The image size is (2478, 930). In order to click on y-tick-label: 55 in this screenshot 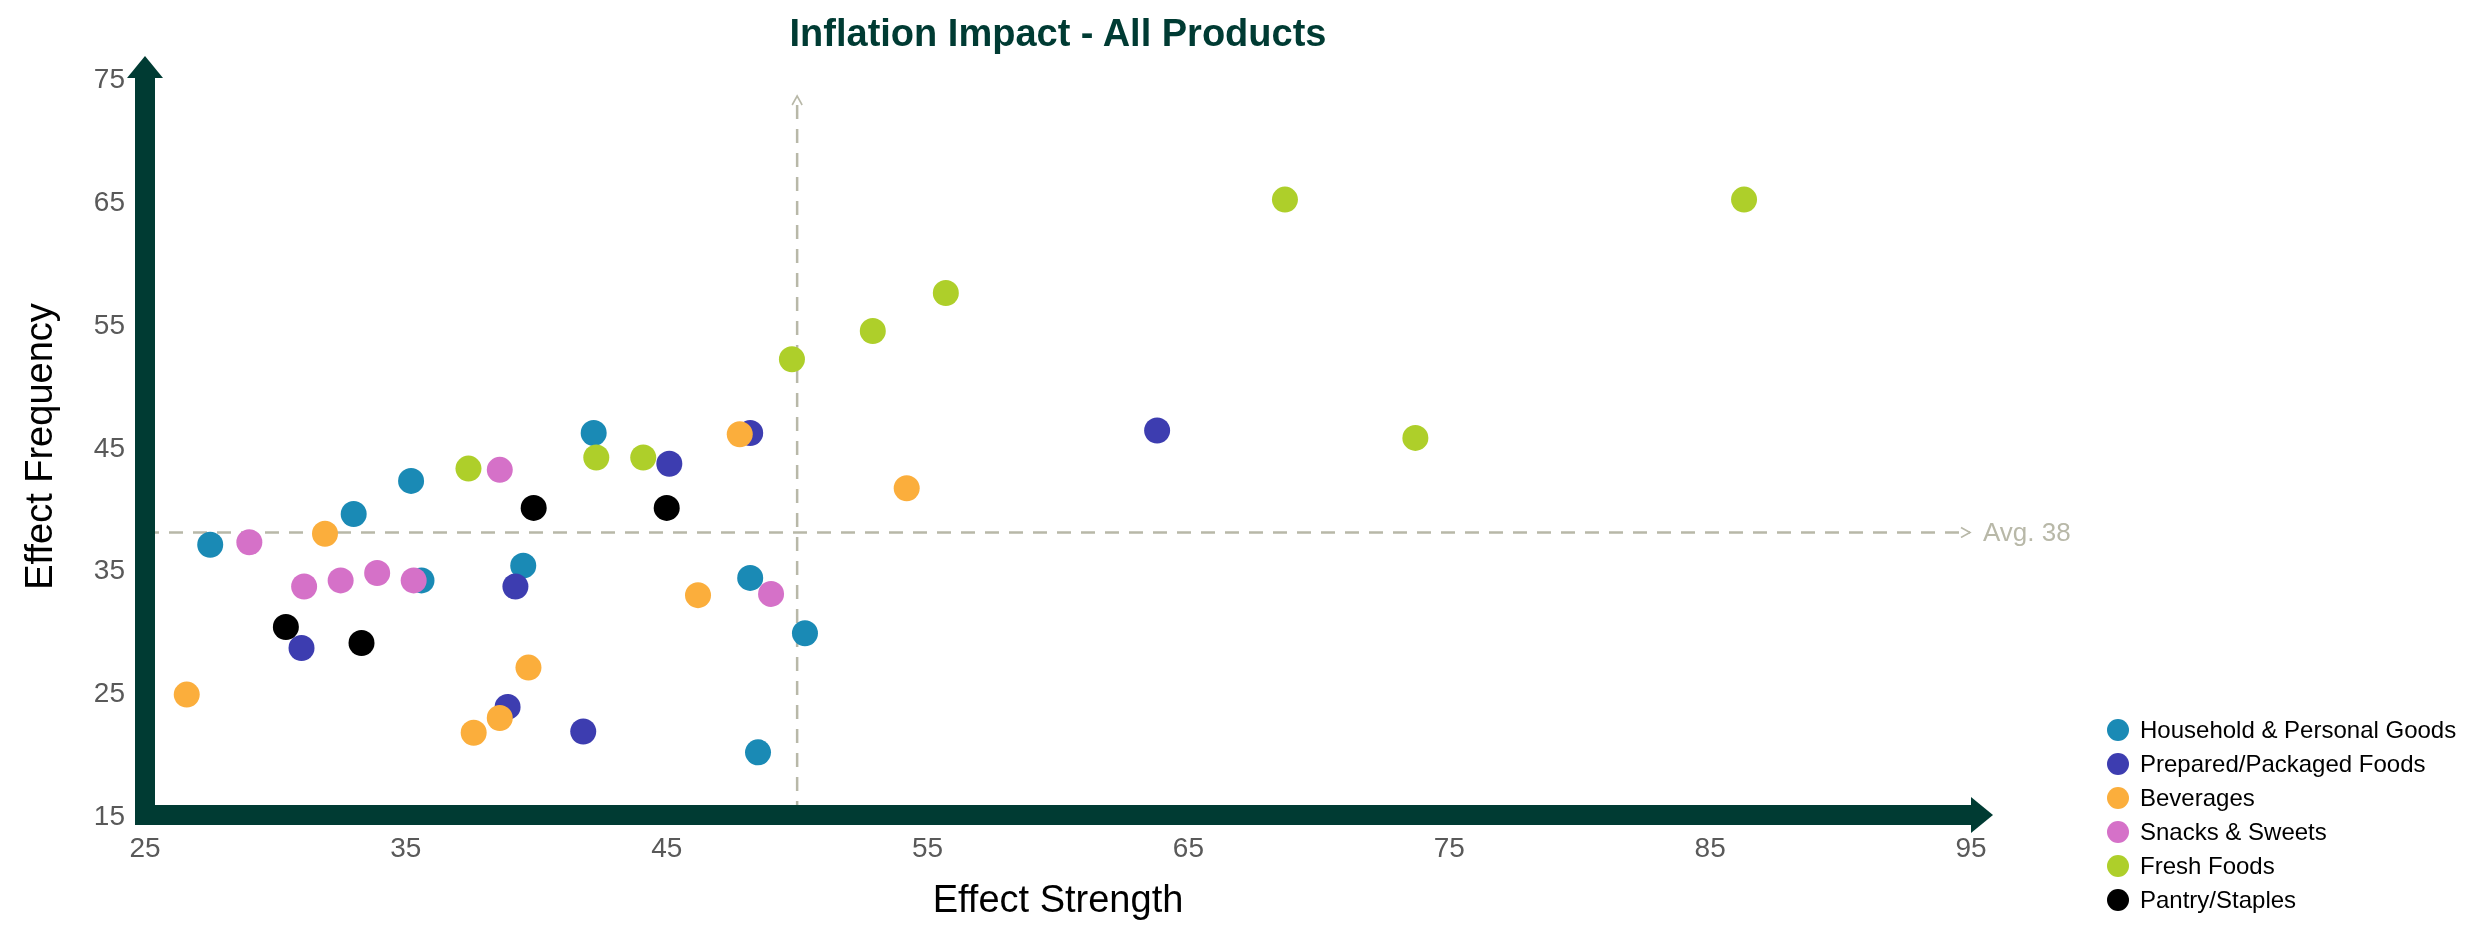, I will do `click(109, 324)`.